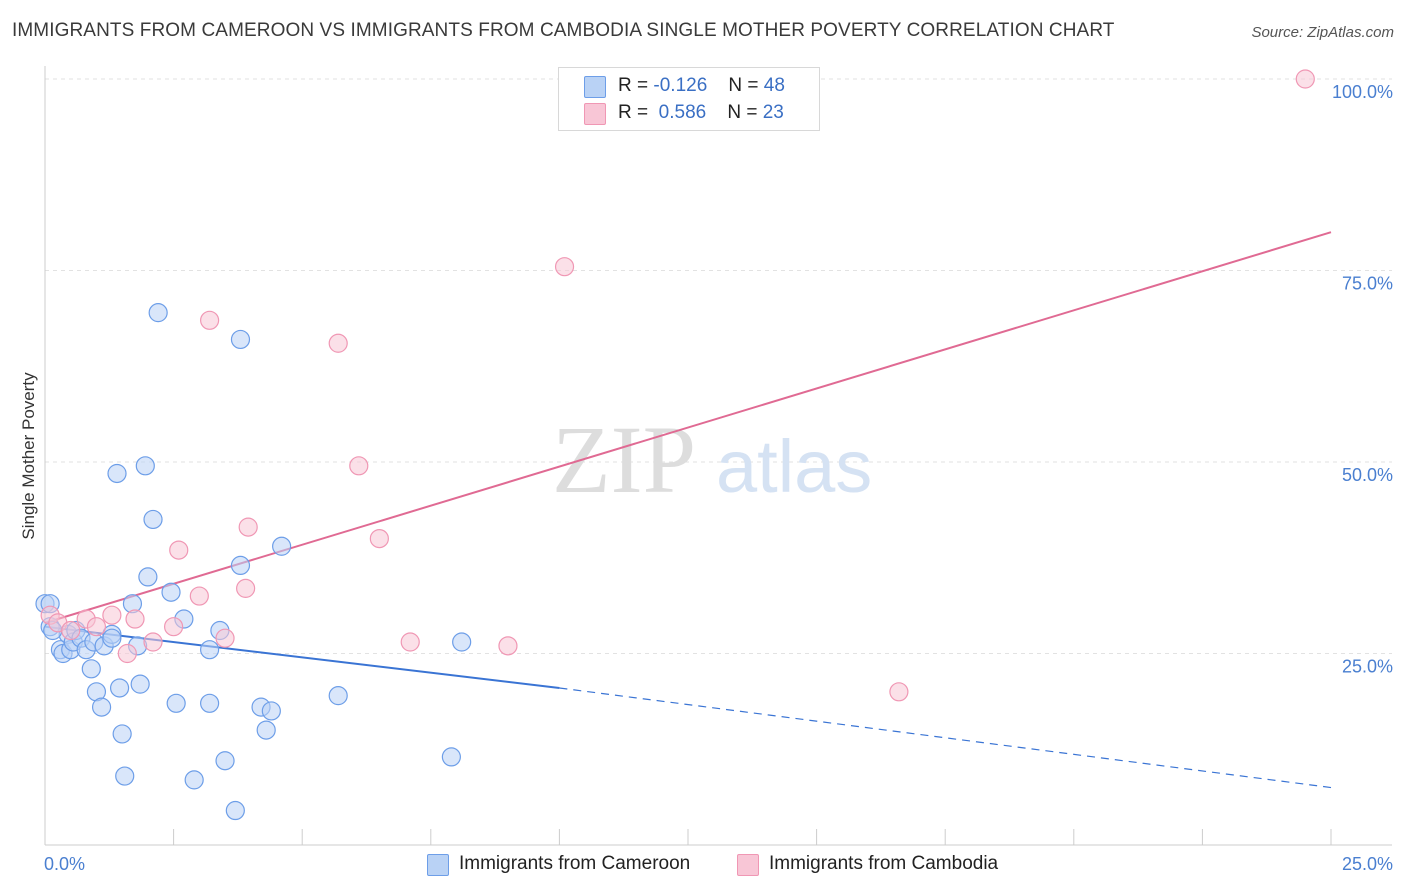 This screenshot has width=1406, height=892. What do you see at coordinates (773, 112) in the screenshot?
I see `n-value: 23` at bounding box center [773, 112].